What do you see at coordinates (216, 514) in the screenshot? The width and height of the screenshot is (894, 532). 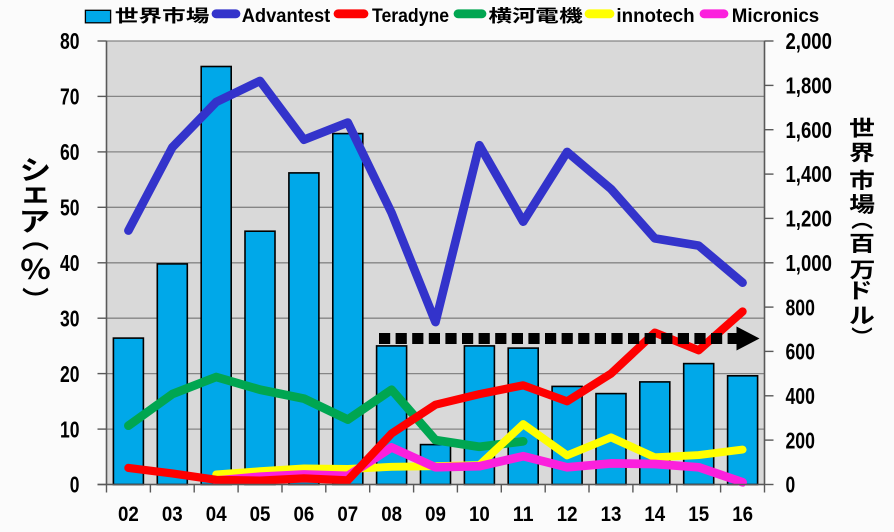 I see `svg-text: 04` at bounding box center [216, 514].